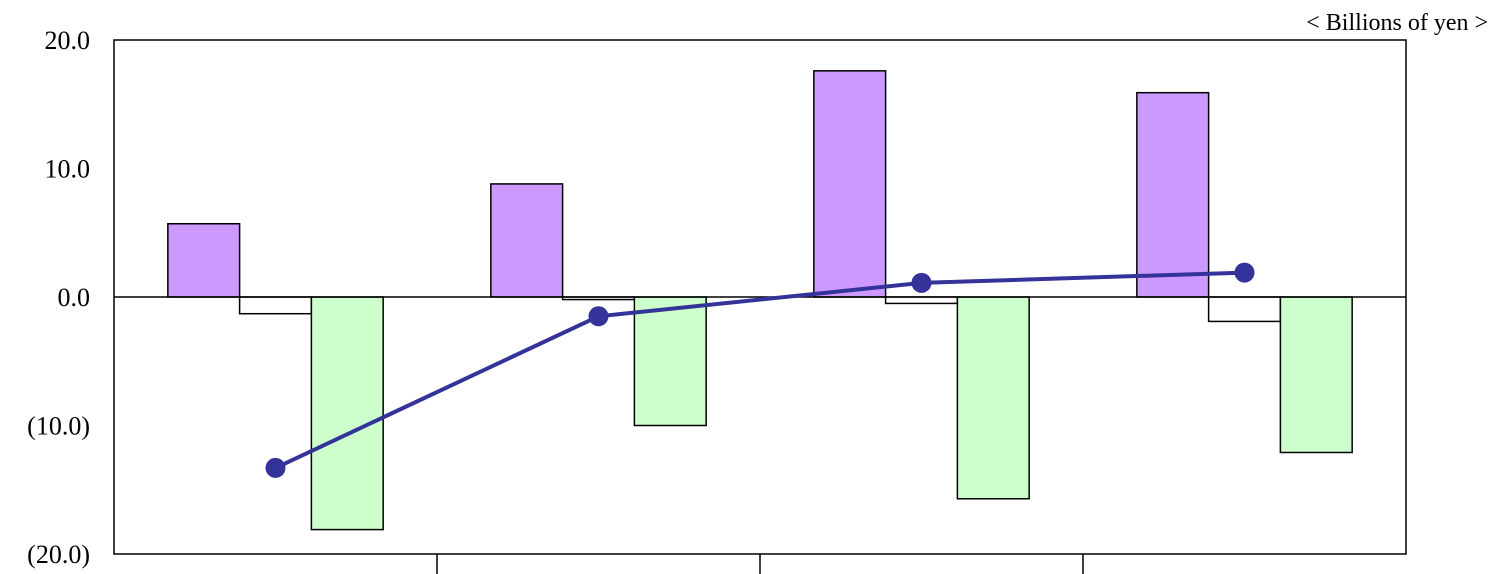 The height and width of the screenshot is (574, 1496). What do you see at coordinates (1316, 375) in the screenshot?
I see `bar-series-3-fy2004` at bounding box center [1316, 375].